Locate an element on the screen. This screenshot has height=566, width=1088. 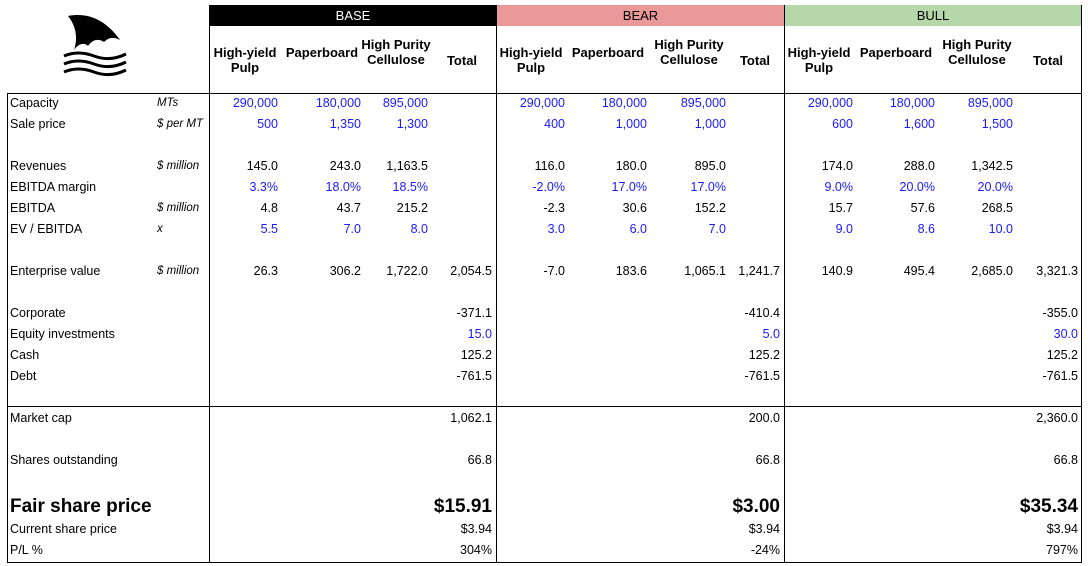
cell-bull-0: 15.7 is located at coordinates (840, 208).